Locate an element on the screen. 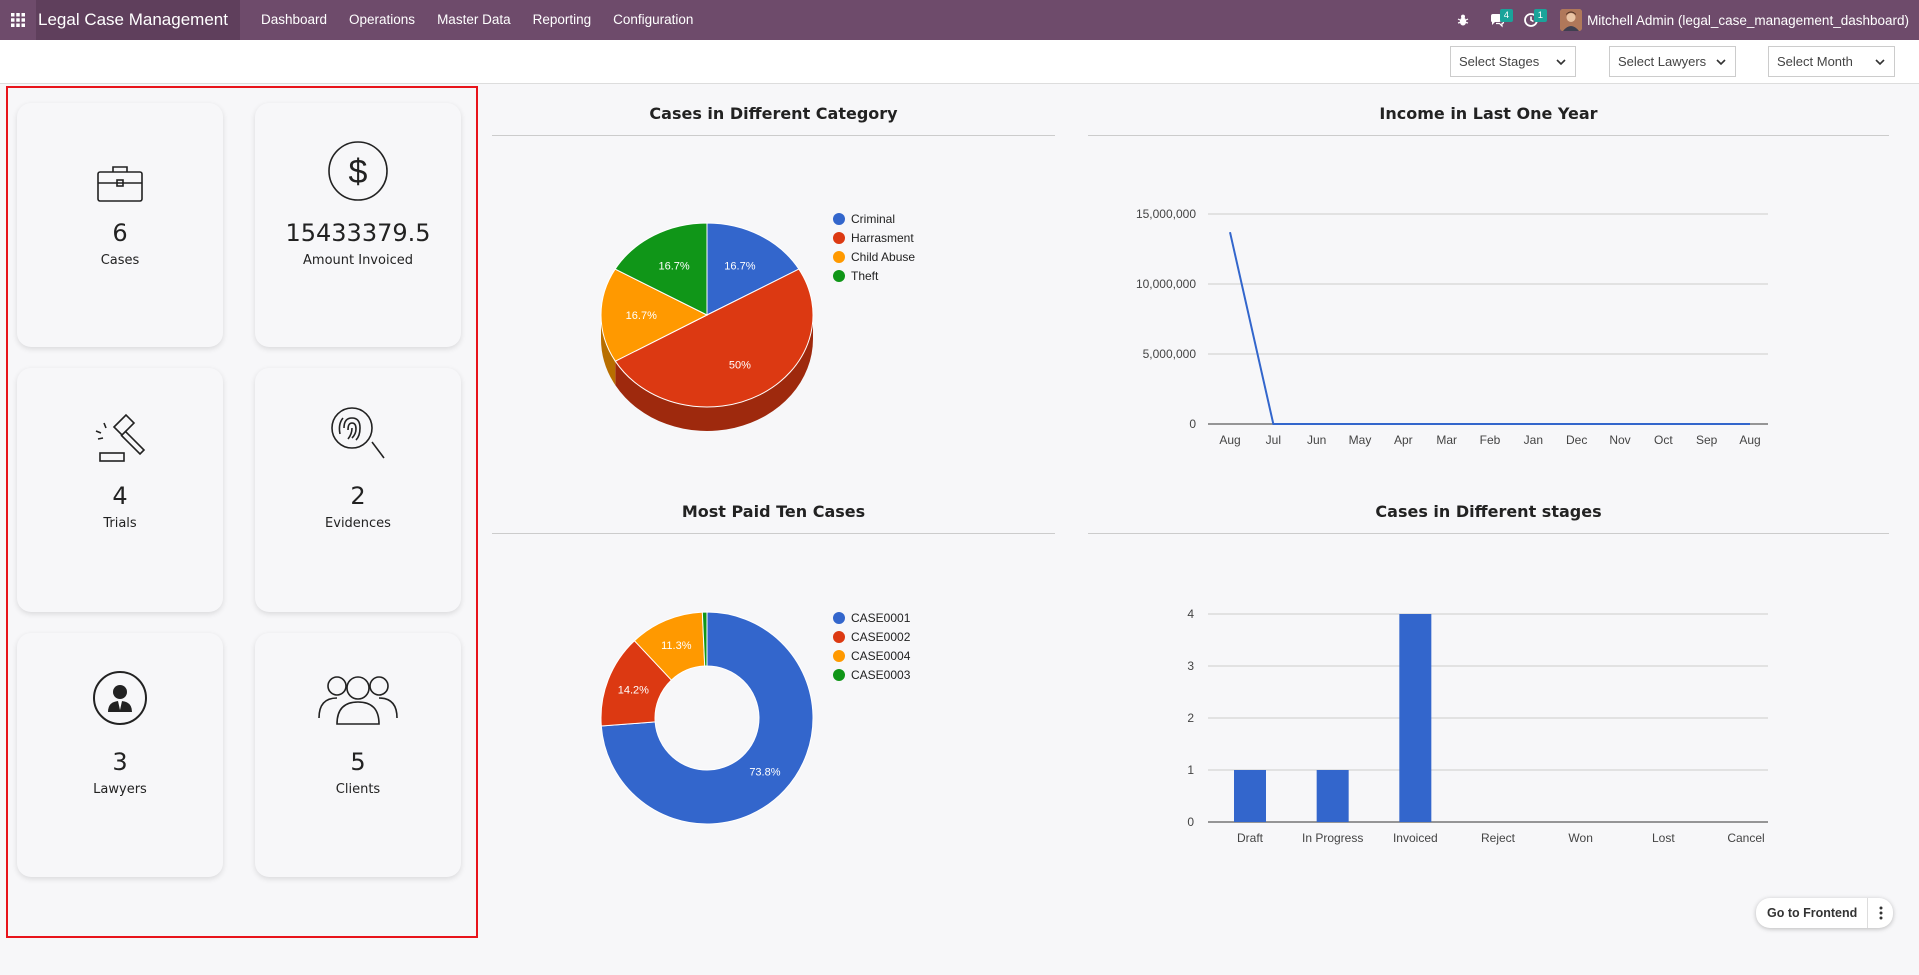 The height and width of the screenshot is (975, 1919). menu-master-data: Master Data is located at coordinates (474, 19).